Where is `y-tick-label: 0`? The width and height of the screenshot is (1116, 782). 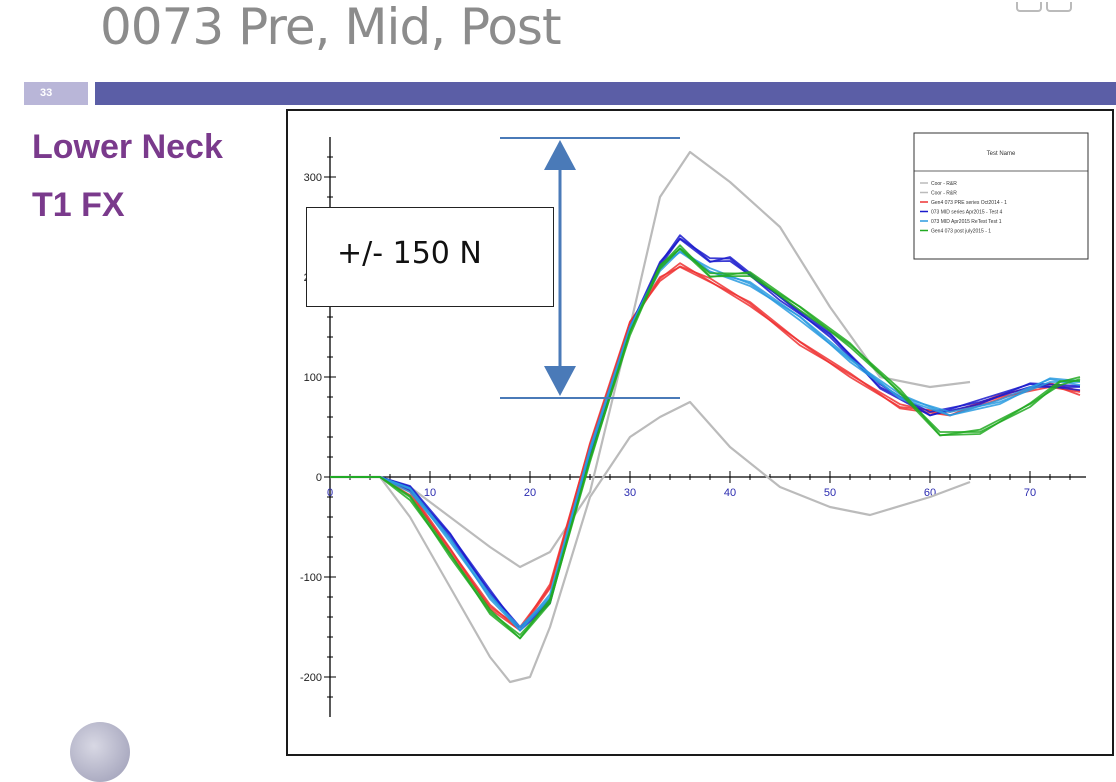
y-tick-label: 0 is located at coordinates (319, 478).